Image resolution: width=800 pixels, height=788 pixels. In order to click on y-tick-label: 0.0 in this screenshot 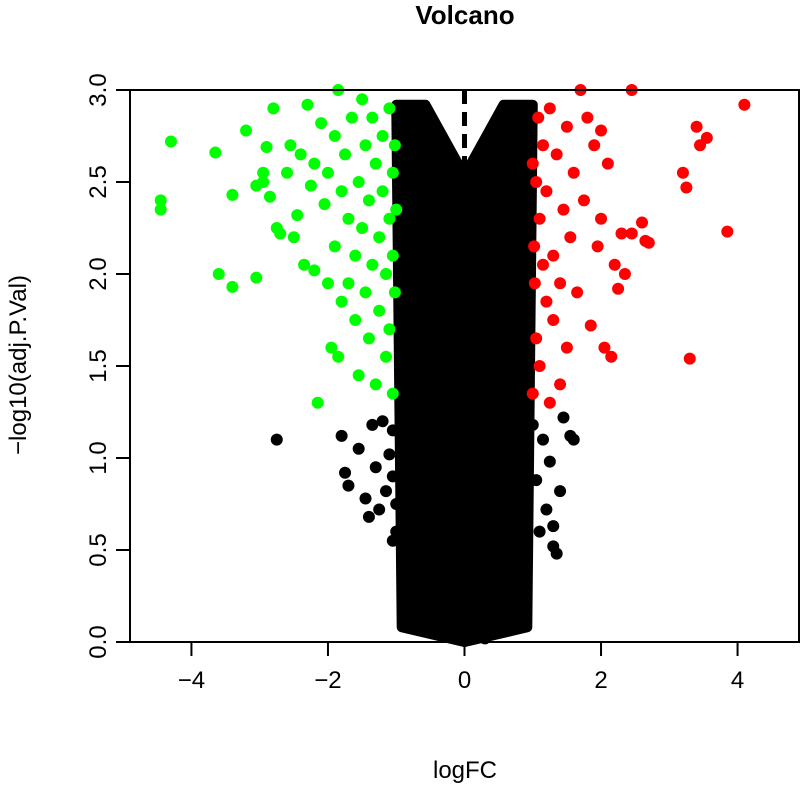, I will do `click(98, 641)`.